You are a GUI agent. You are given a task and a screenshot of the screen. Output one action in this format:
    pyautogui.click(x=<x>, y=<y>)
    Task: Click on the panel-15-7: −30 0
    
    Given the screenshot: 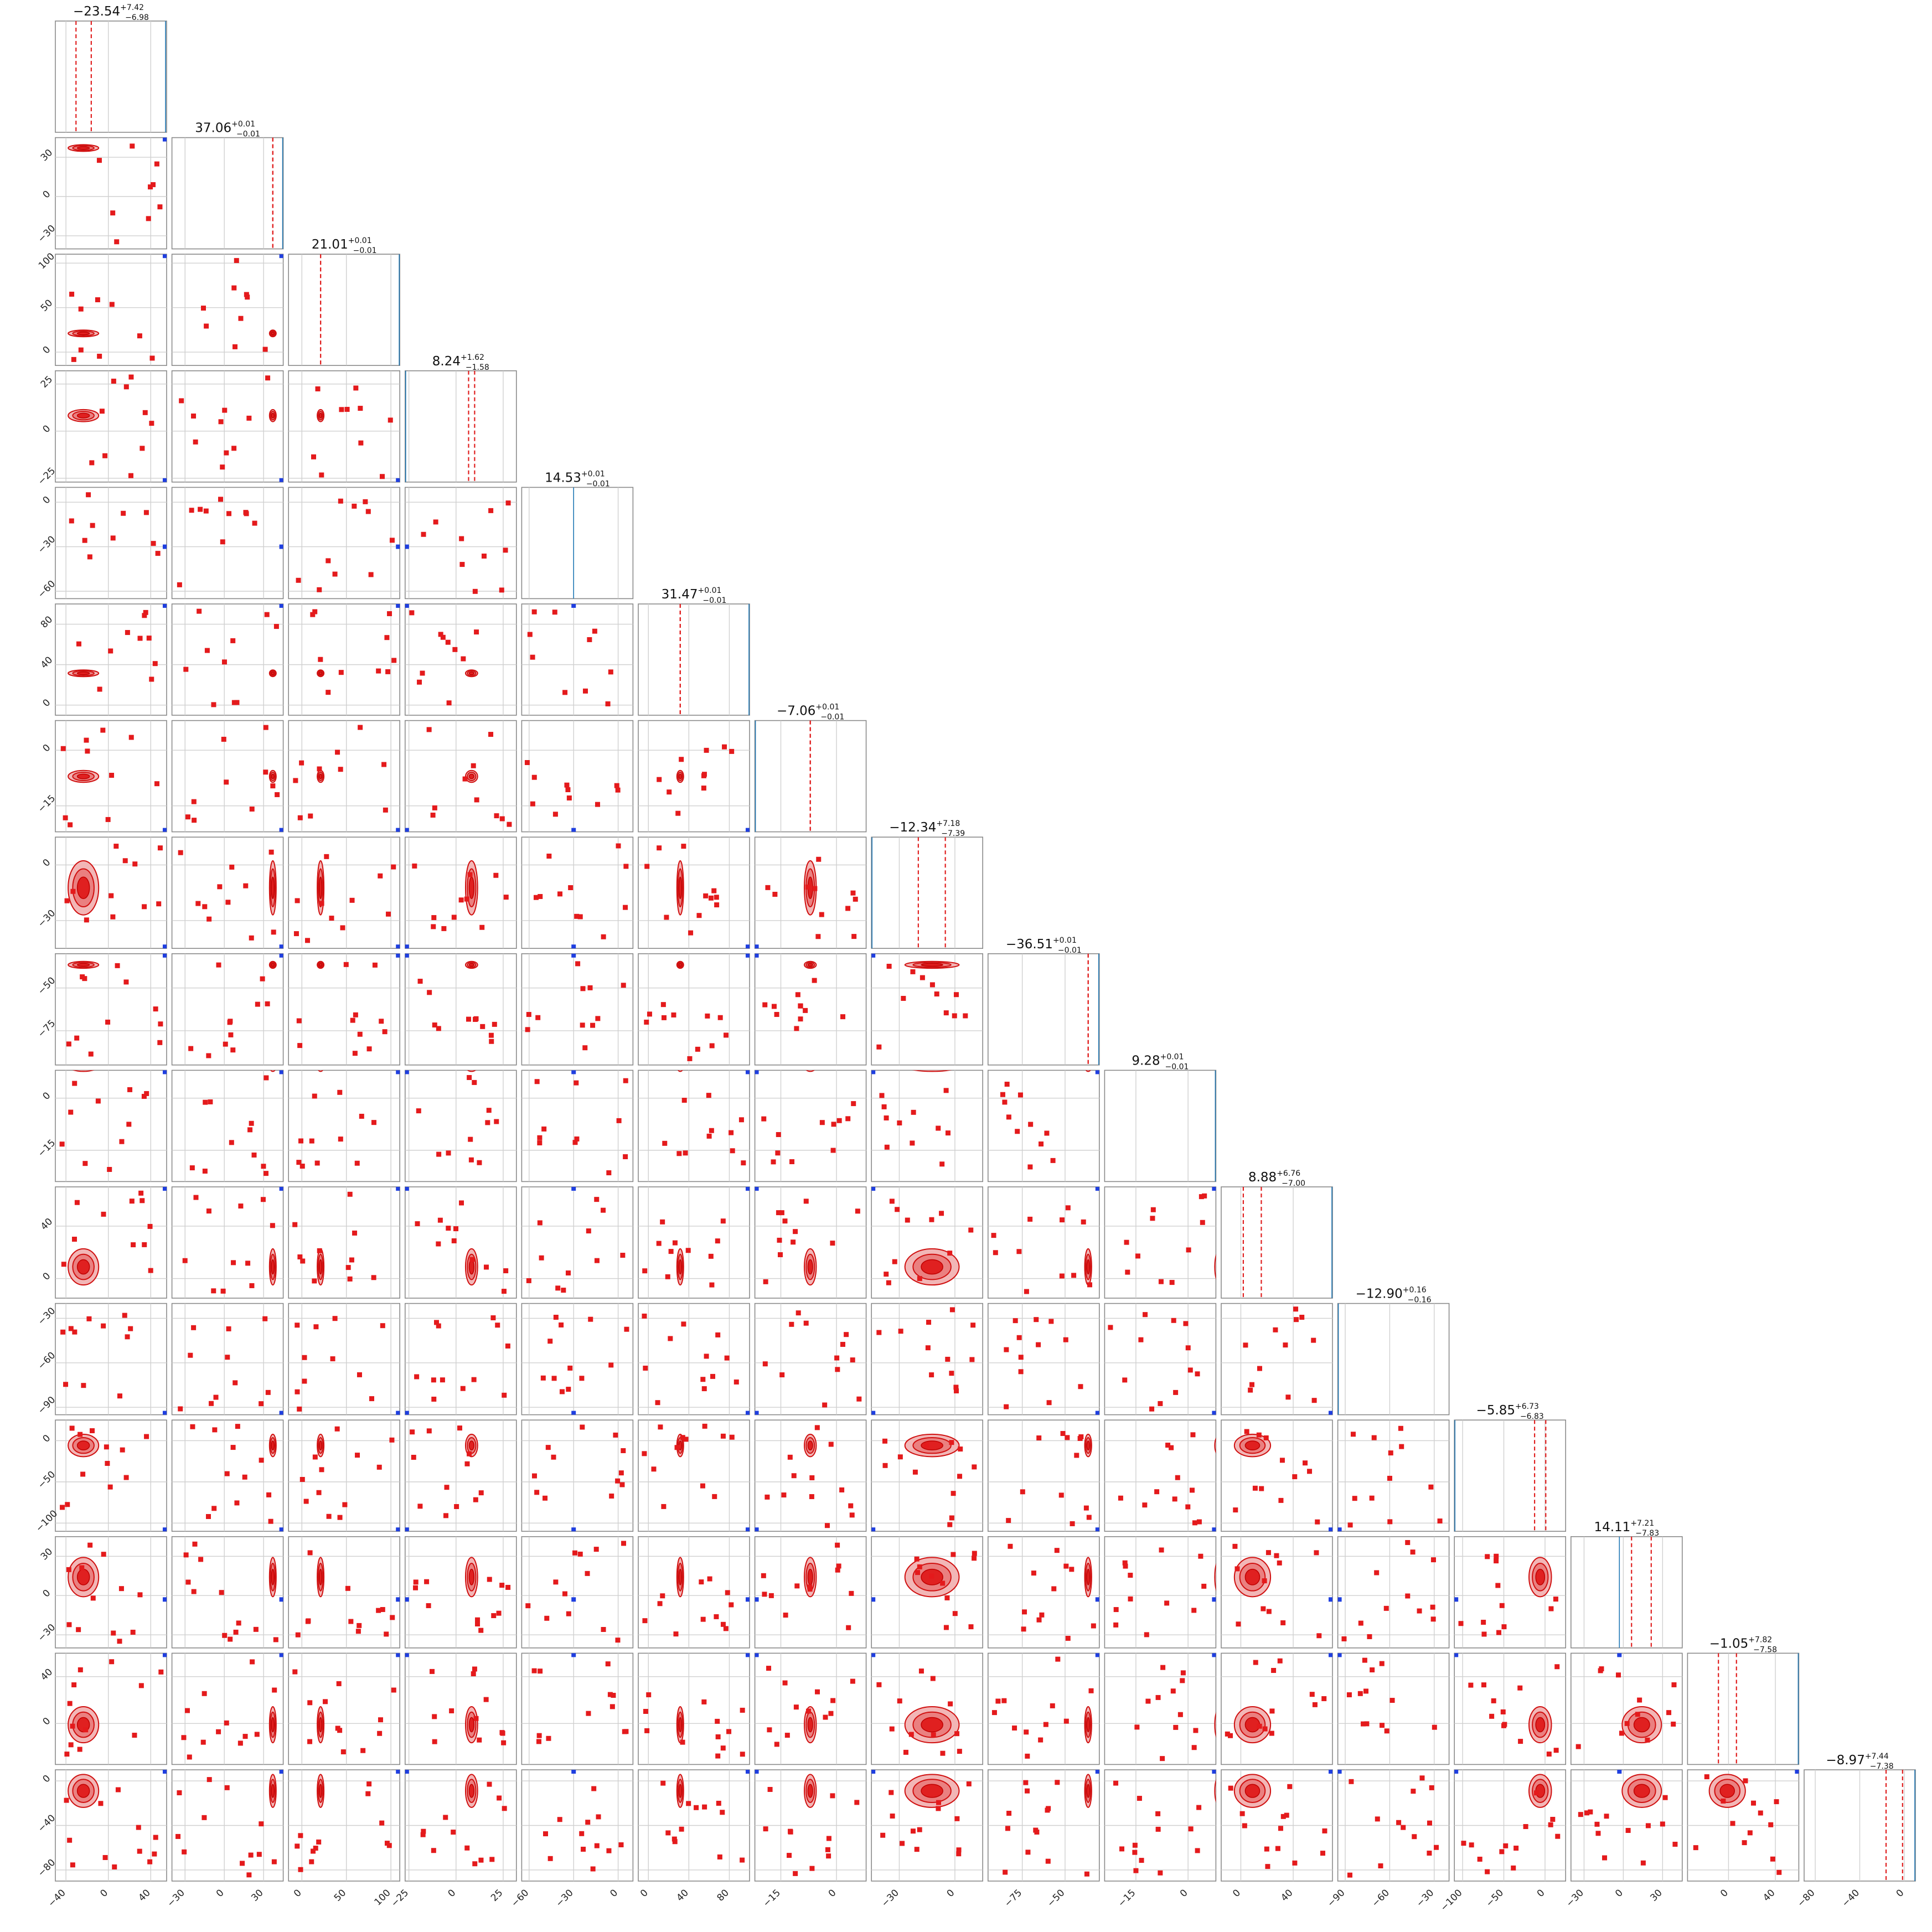 What is the action you would take?
    pyautogui.click(x=927, y=1839)
    